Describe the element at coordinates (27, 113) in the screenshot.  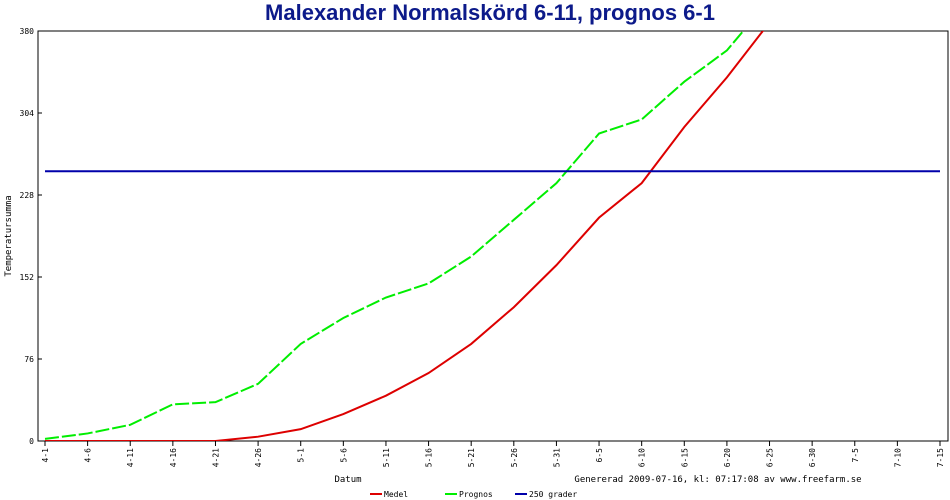
I see `y-tick-label: 304` at that location.